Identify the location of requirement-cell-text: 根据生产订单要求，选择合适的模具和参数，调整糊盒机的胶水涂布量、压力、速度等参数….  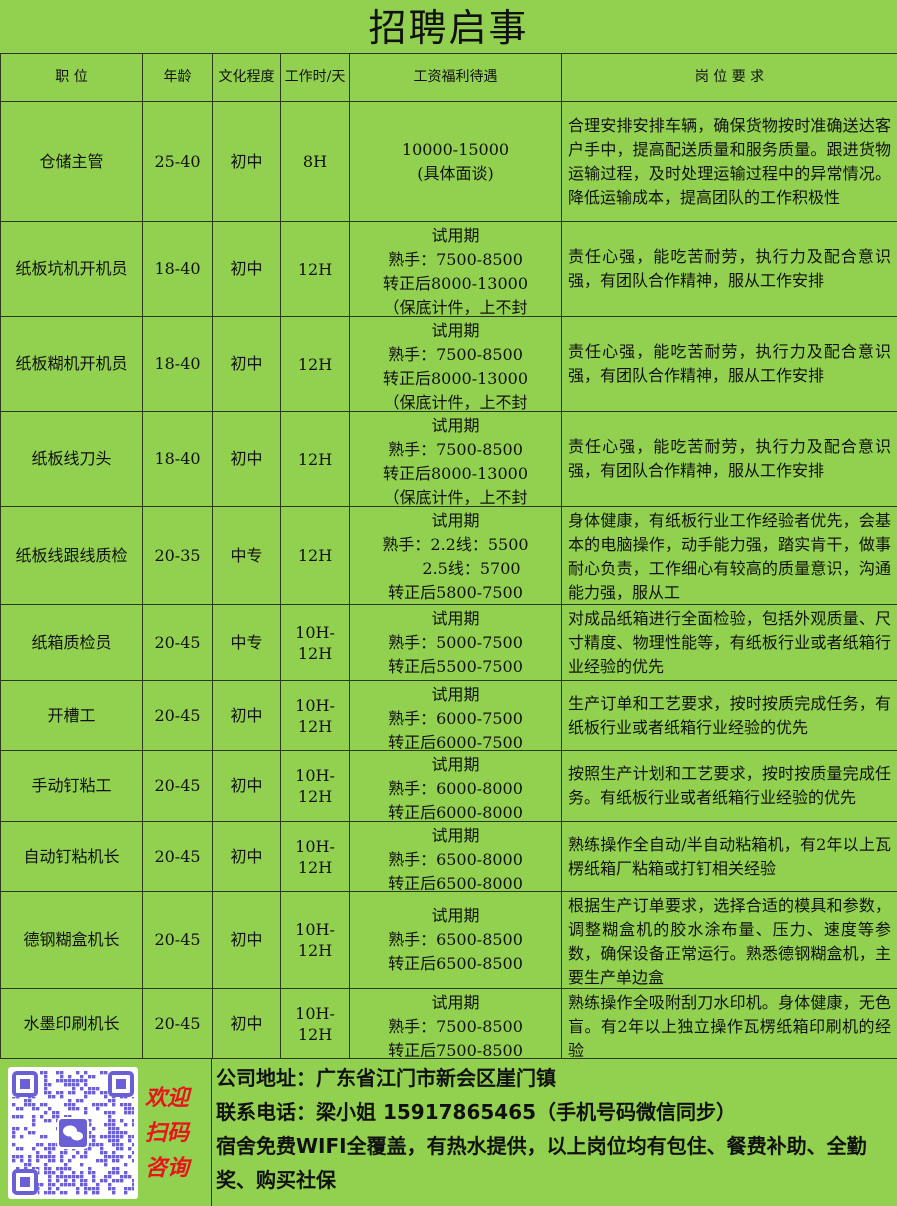
(729, 940).